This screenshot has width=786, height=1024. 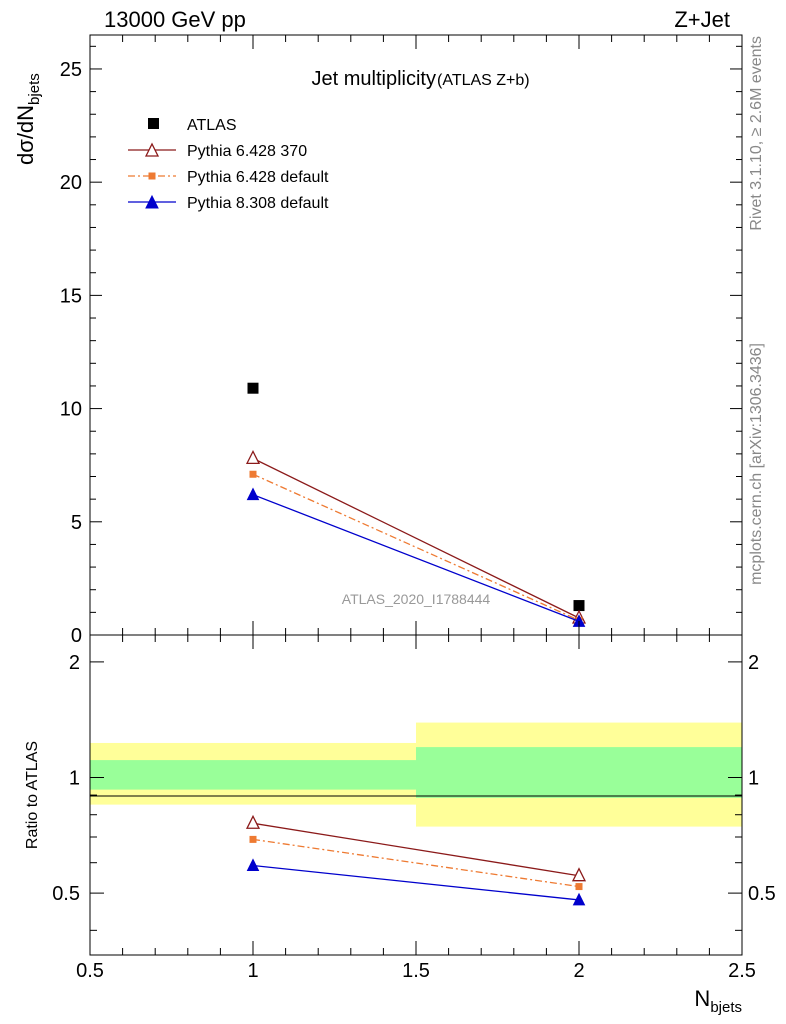 What do you see at coordinates (74, 779) in the screenshot?
I see `ratio-y-tick-label: 1` at bounding box center [74, 779].